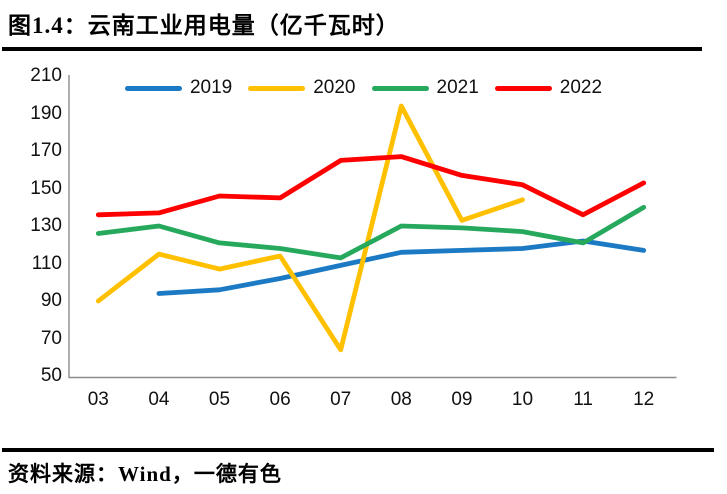 The image size is (727, 494). What do you see at coordinates (98, 399) in the screenshot?
I see `x-axis-tick-label: 03` at bounding box center [98, 399].